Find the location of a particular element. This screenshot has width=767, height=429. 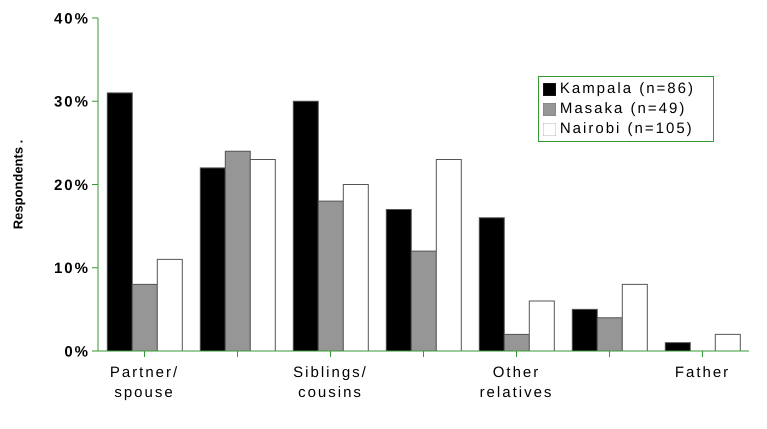

legend-label: Kampala (n=86) is located at coordinates (627, 88).